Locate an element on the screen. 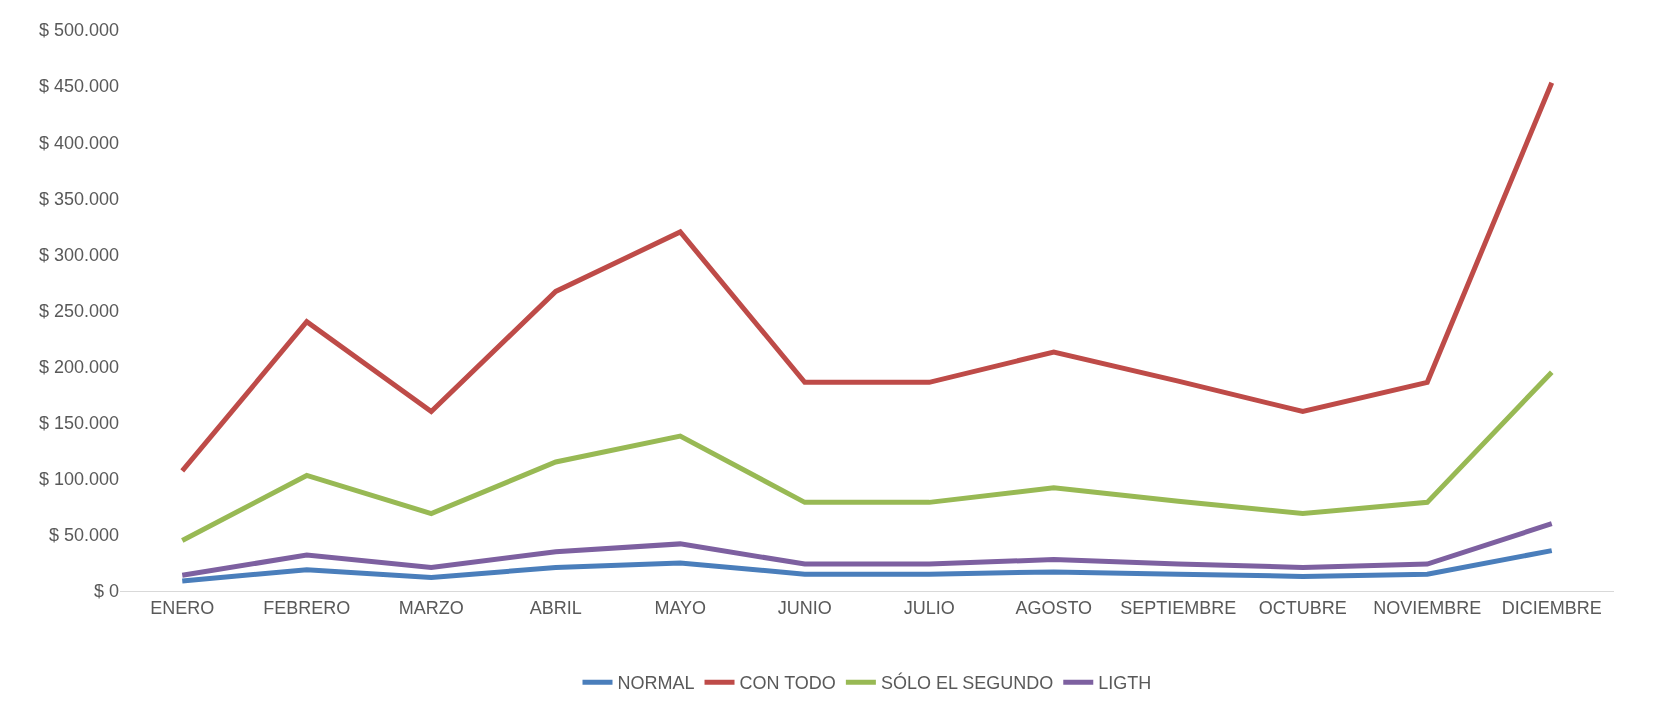  y-tick-label: $ 200.000 is located at coordinates (78, 366).